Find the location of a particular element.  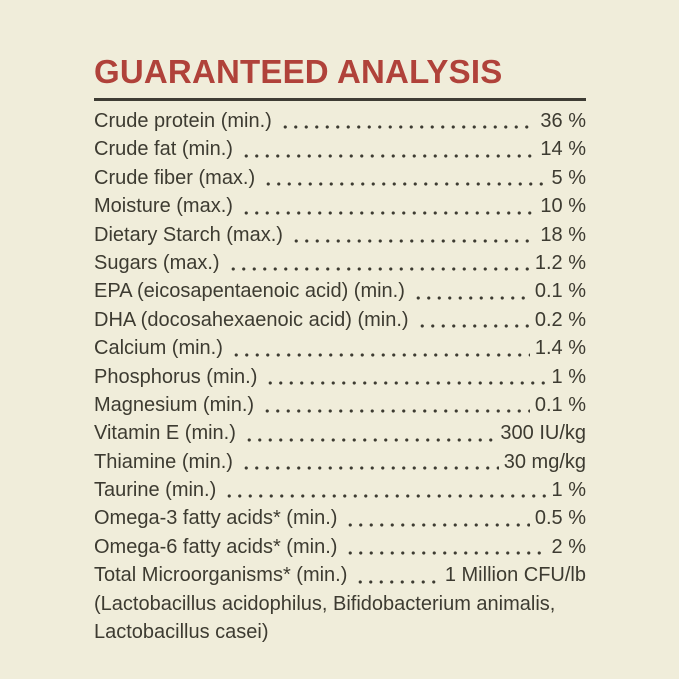

nutrient-name: Crude fiber (max.) is located at coordinates (175, 177).